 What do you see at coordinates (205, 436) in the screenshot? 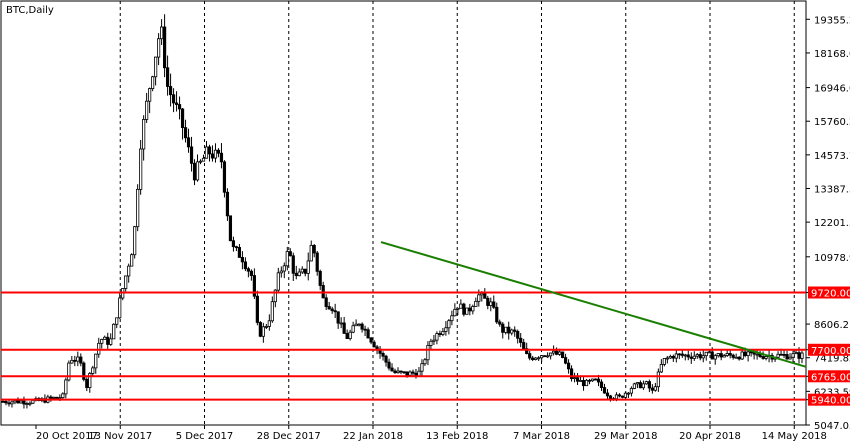
I see `x-tick-label: 5 Dec 2017` at bounding box center [205, 436].